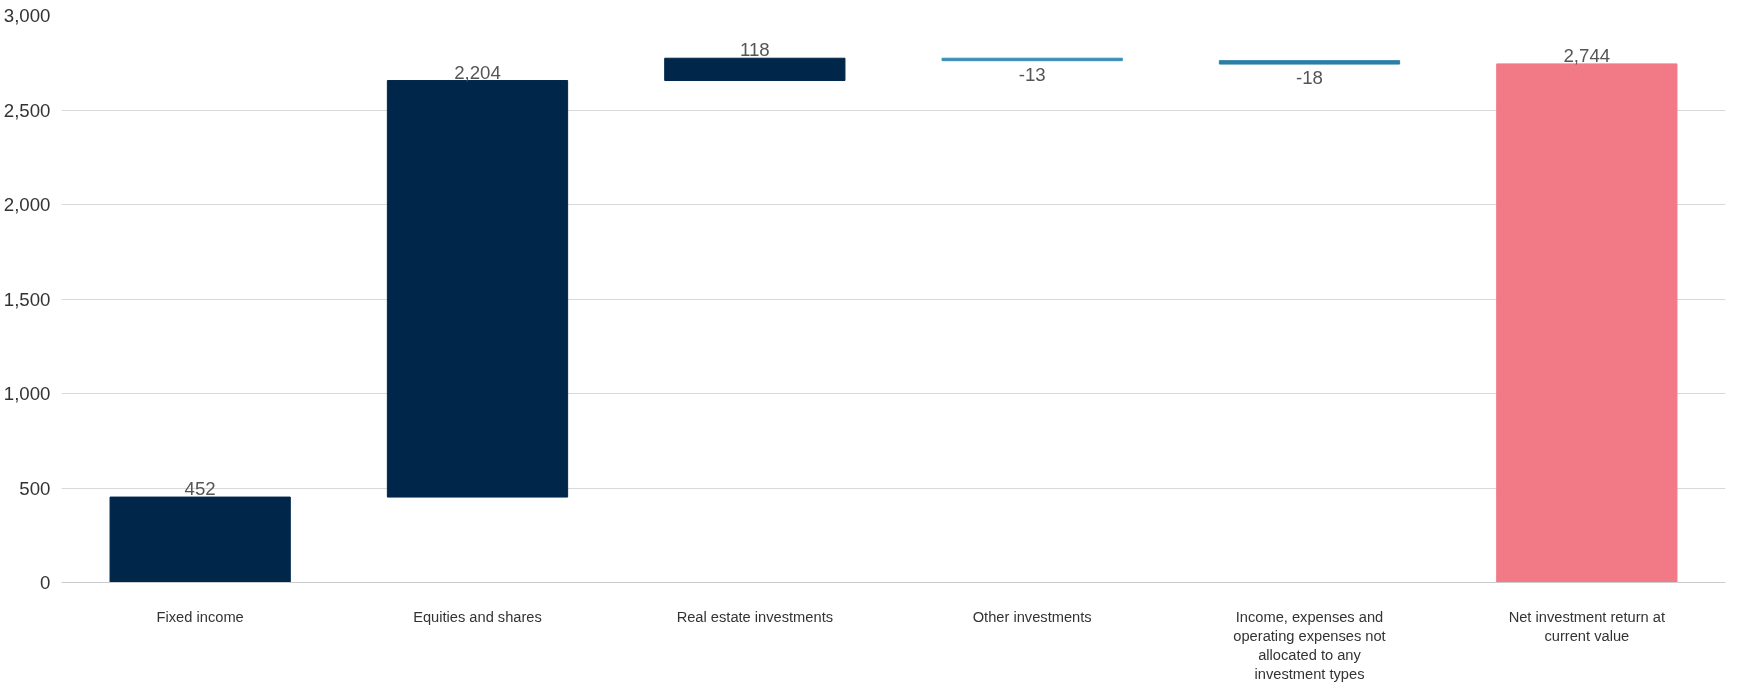 The height and width of the screenshot is (691, 1737). Describe the element at coordinates (1587, 626) in the screenshot. I see `x-tick-label: Net investment return at current value` at that location.